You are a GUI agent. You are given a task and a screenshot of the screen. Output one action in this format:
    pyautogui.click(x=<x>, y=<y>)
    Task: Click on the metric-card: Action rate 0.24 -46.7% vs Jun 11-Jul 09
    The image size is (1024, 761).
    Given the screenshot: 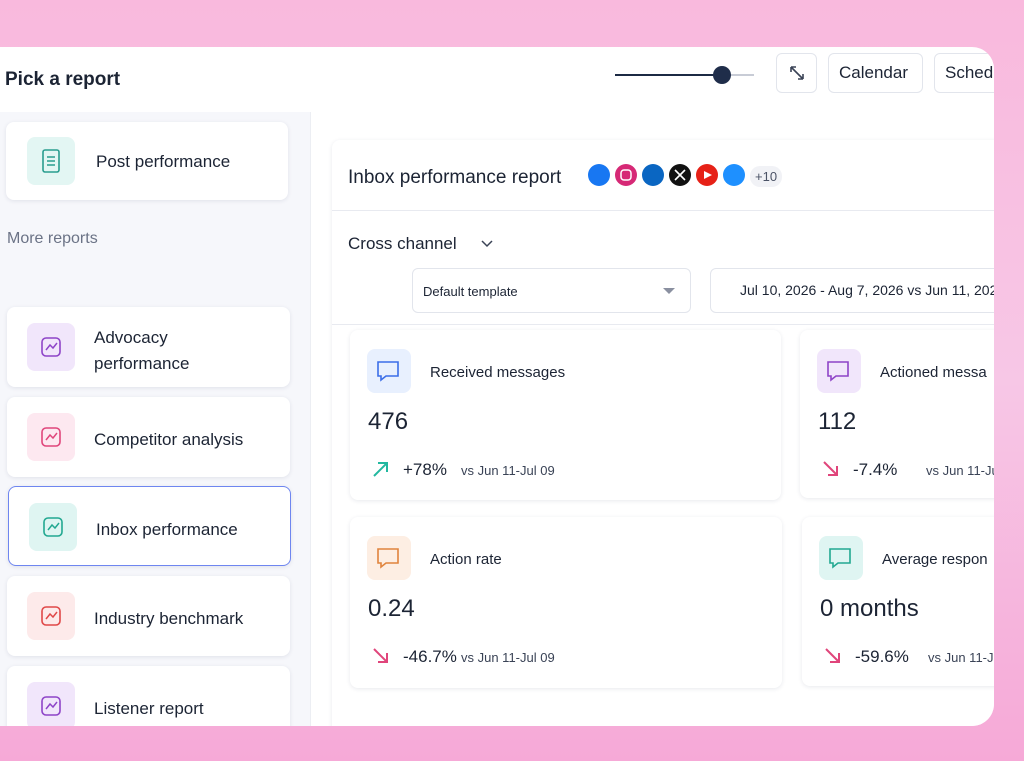 What is the action you would take?
    pyautogui.click(x=566, y=602)
    